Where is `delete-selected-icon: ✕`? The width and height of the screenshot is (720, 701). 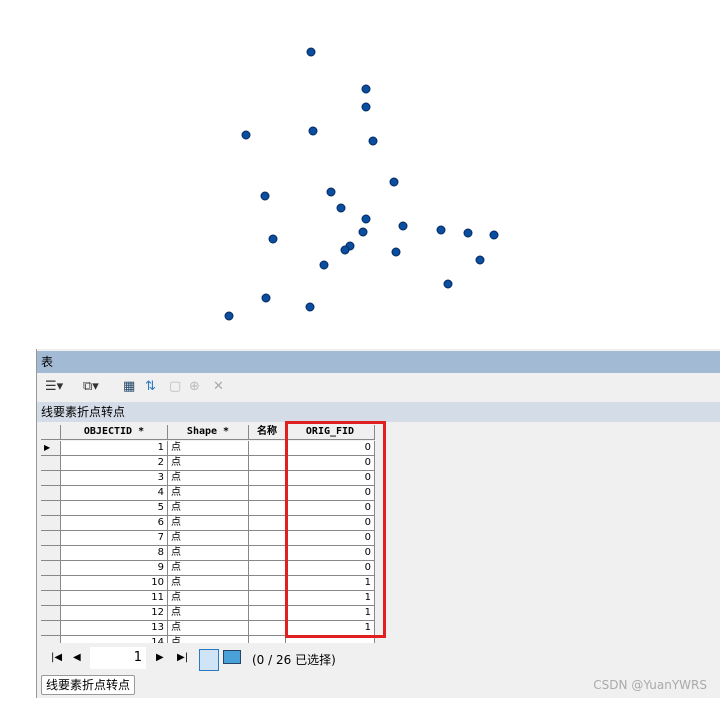
delete-selected-icon: ✕ is located at coordinates (218, 386).